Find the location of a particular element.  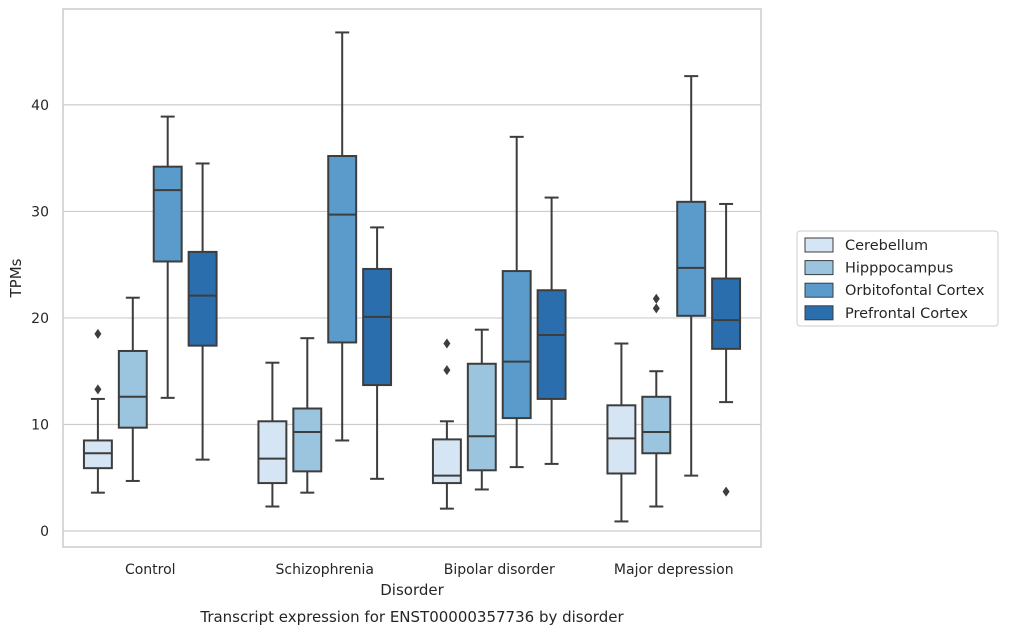

y-tick-label: 30 is located at coordinates (40, 212).